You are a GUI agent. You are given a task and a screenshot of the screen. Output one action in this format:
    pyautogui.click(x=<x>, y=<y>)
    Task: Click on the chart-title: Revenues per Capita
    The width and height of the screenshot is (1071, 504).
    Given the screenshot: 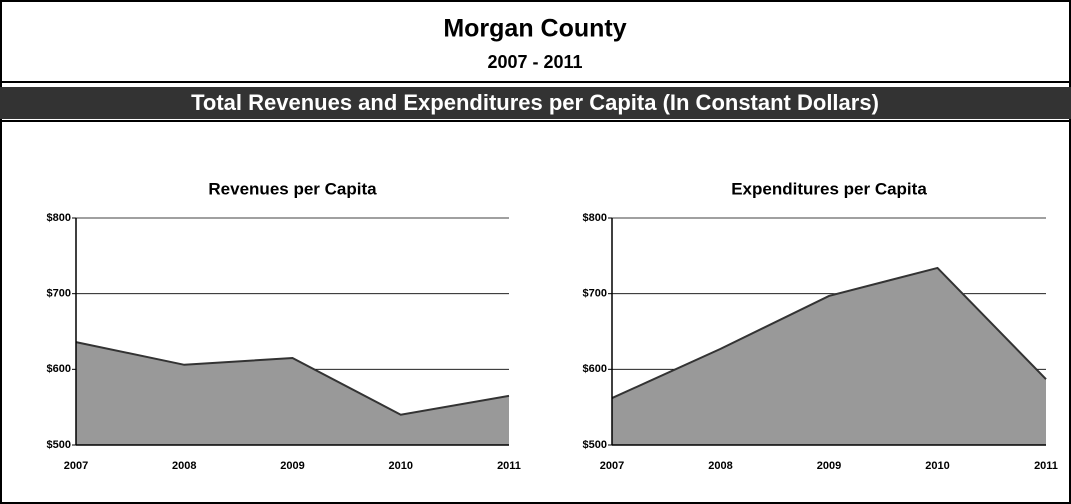 What is the action you would take?
    pyautogui.click(x=292, y=188)
    